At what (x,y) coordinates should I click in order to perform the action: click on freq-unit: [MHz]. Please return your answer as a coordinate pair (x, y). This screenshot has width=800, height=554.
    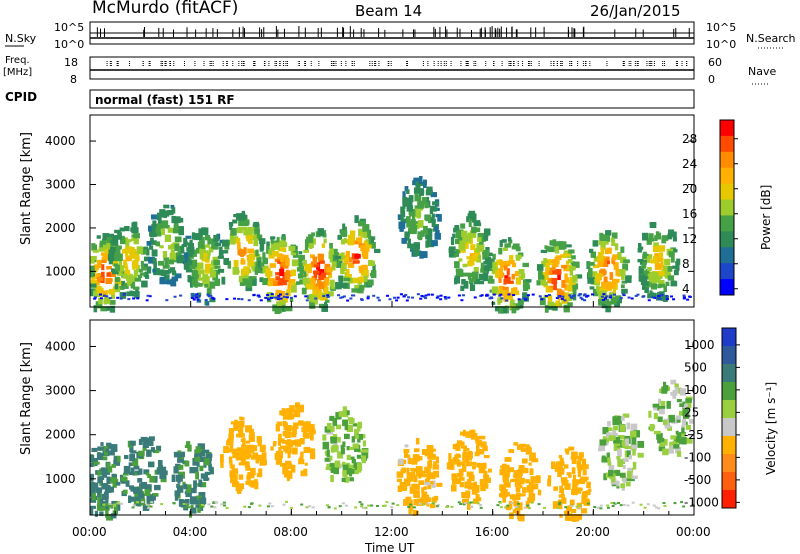
    Looking at the image, I should click on (17, 72).